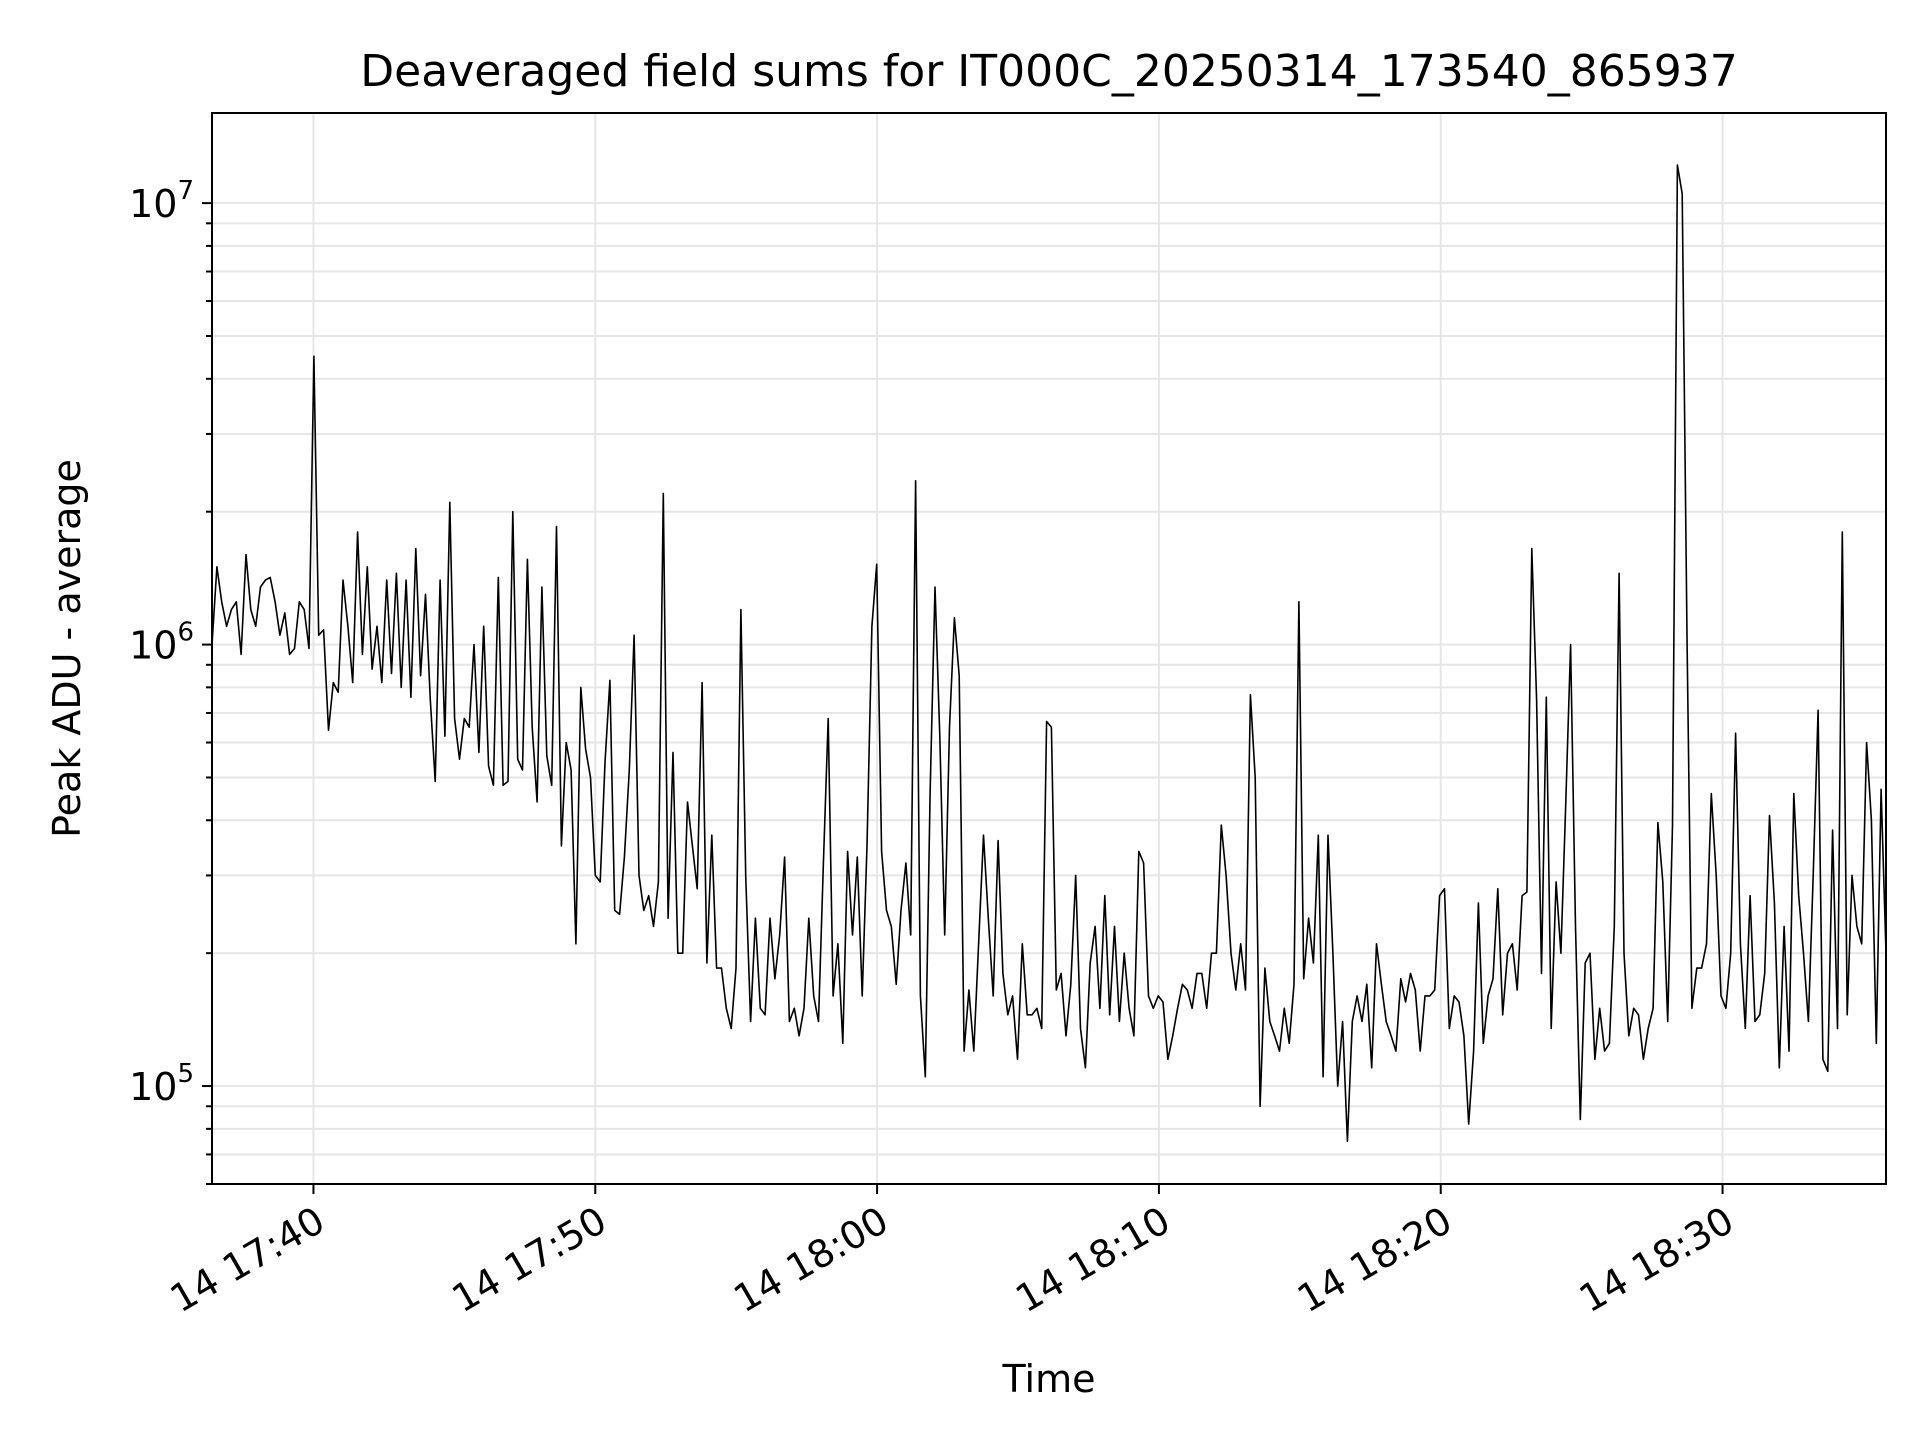 The height and width of the screenshot is (1440, 1920). I want to click on y-axis-label: Peak ADU - average, so click(67, 648).